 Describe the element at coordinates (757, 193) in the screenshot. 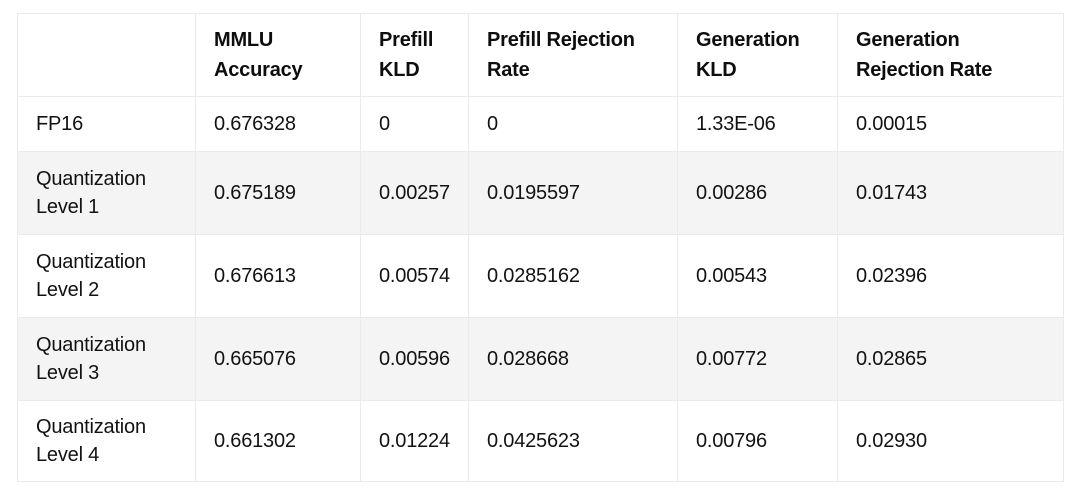

I see `table-cell: 0.00286` at that location.